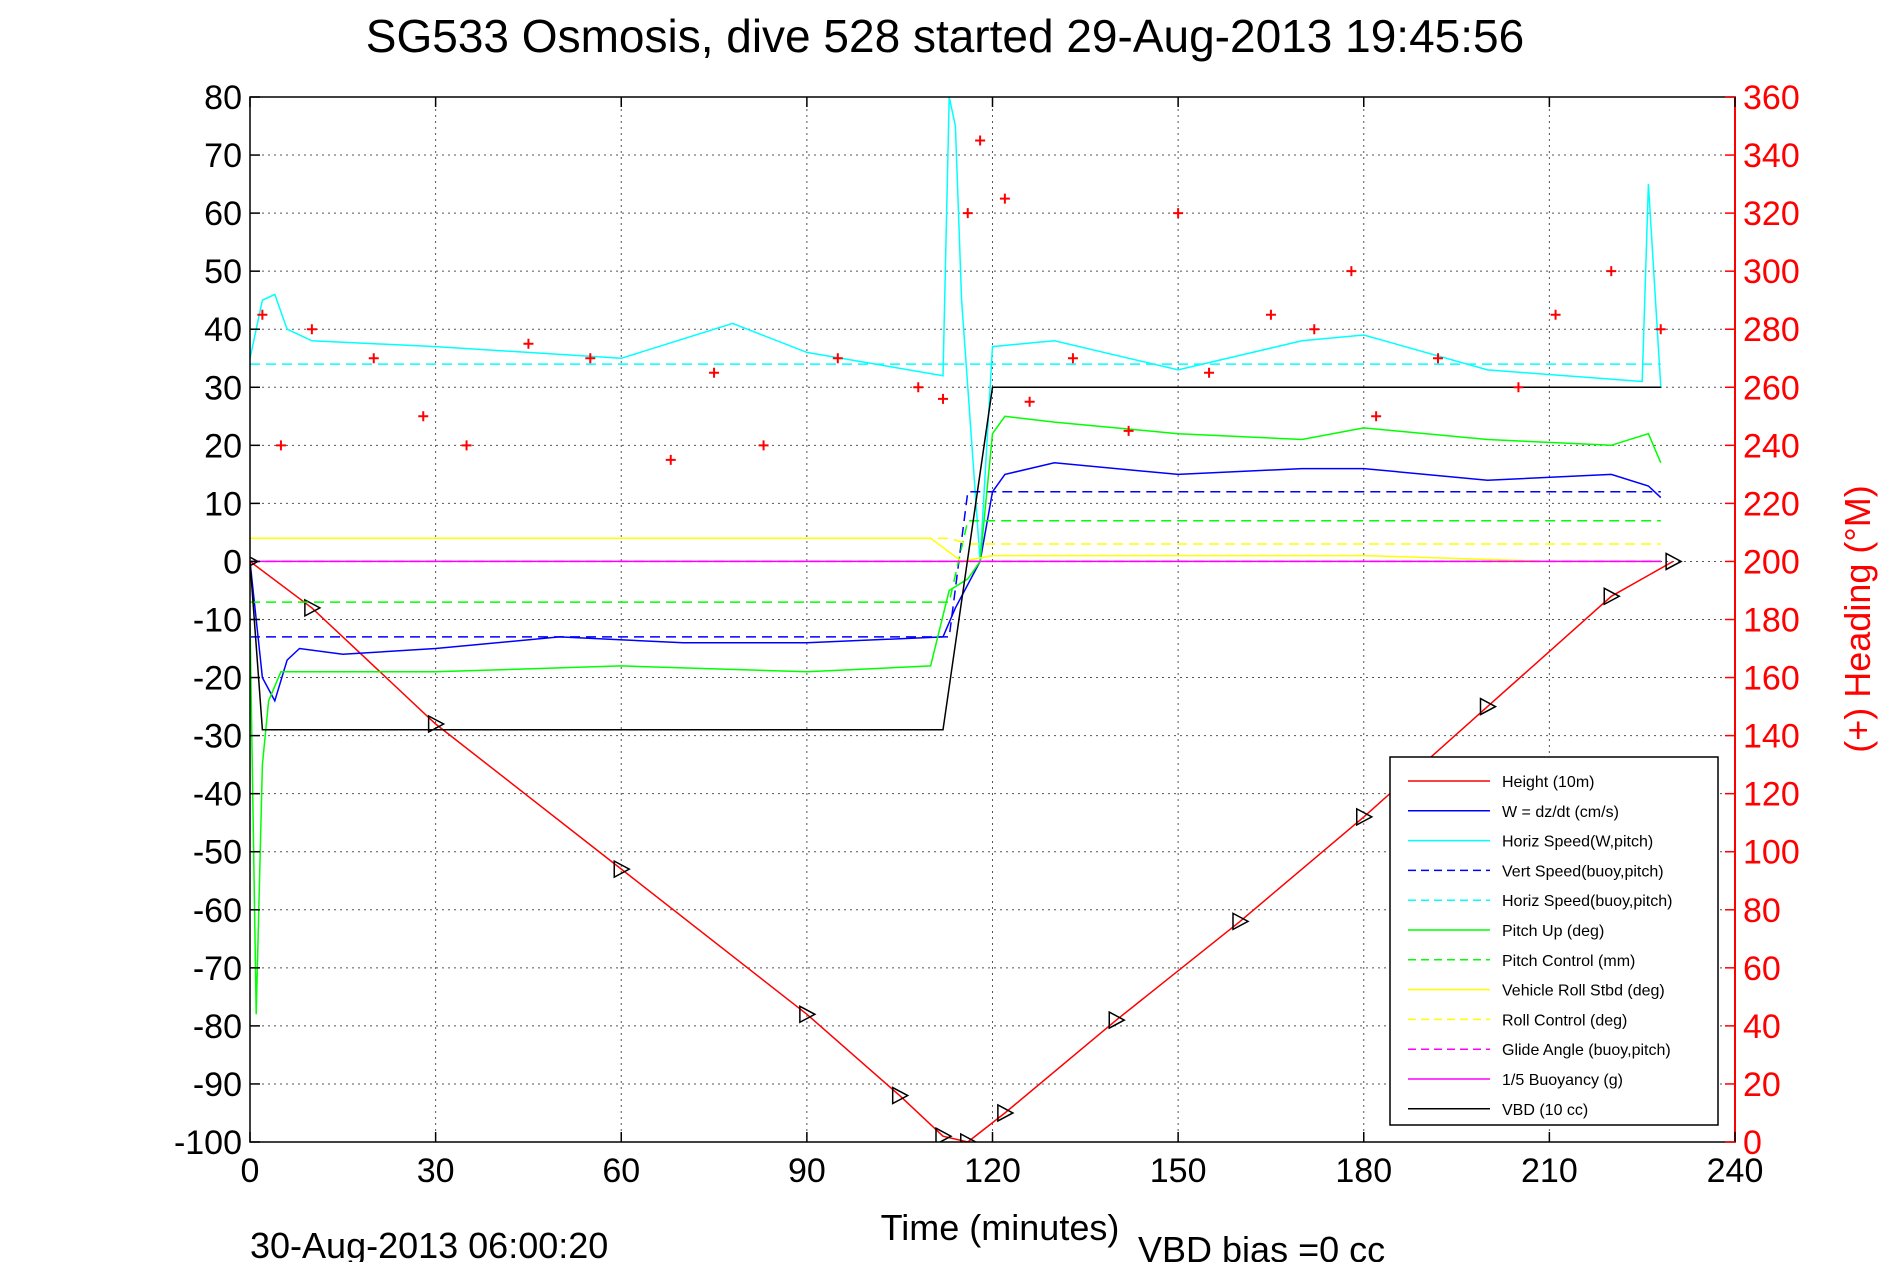  I want to click on legend-label: Pitch Control (mm), so click(1568, 961).